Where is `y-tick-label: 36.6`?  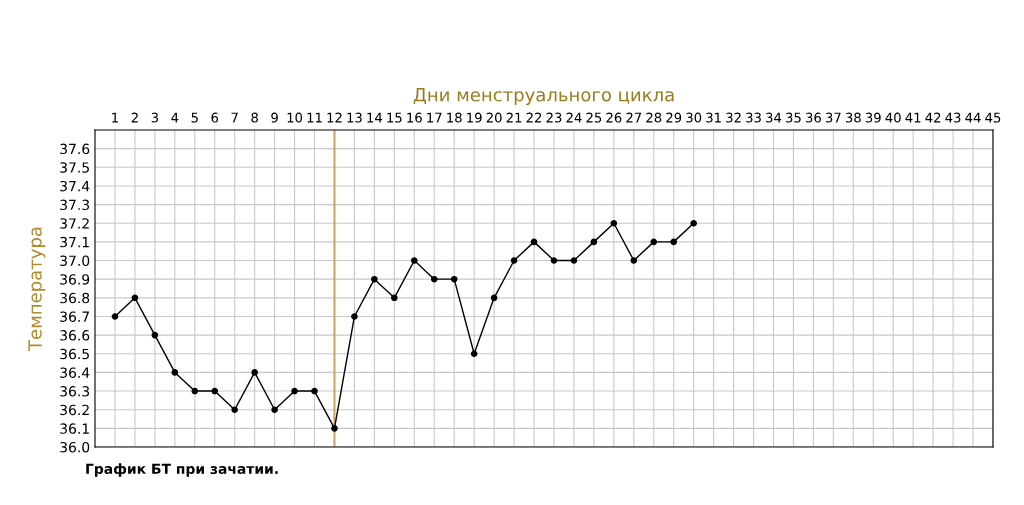 y-tick-label: 36.6 is located at coordinates (75, 335).